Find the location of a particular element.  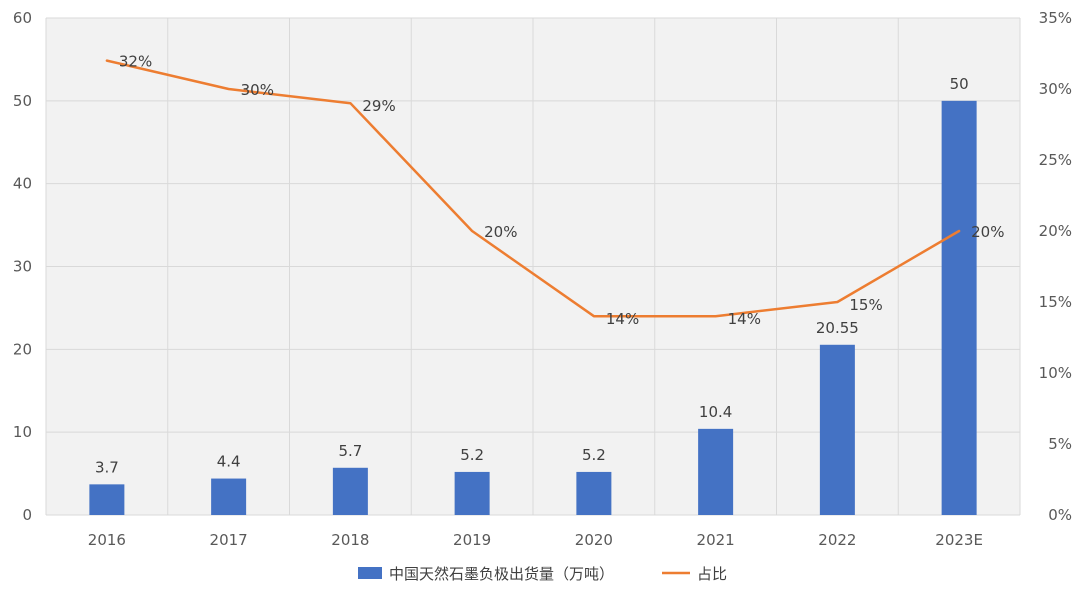

right-axis-tick-label: 10% is located at coordinates (1055, 373).